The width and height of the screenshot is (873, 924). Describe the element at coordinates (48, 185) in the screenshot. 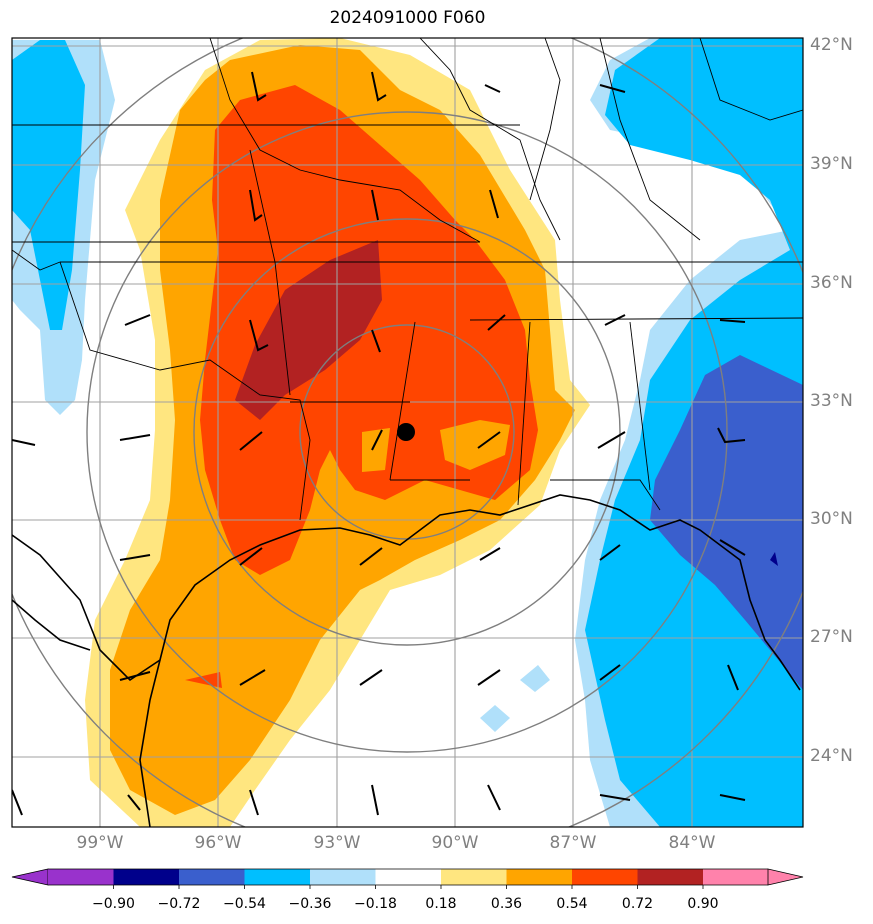

I see `neg-region-west-core` at that location.